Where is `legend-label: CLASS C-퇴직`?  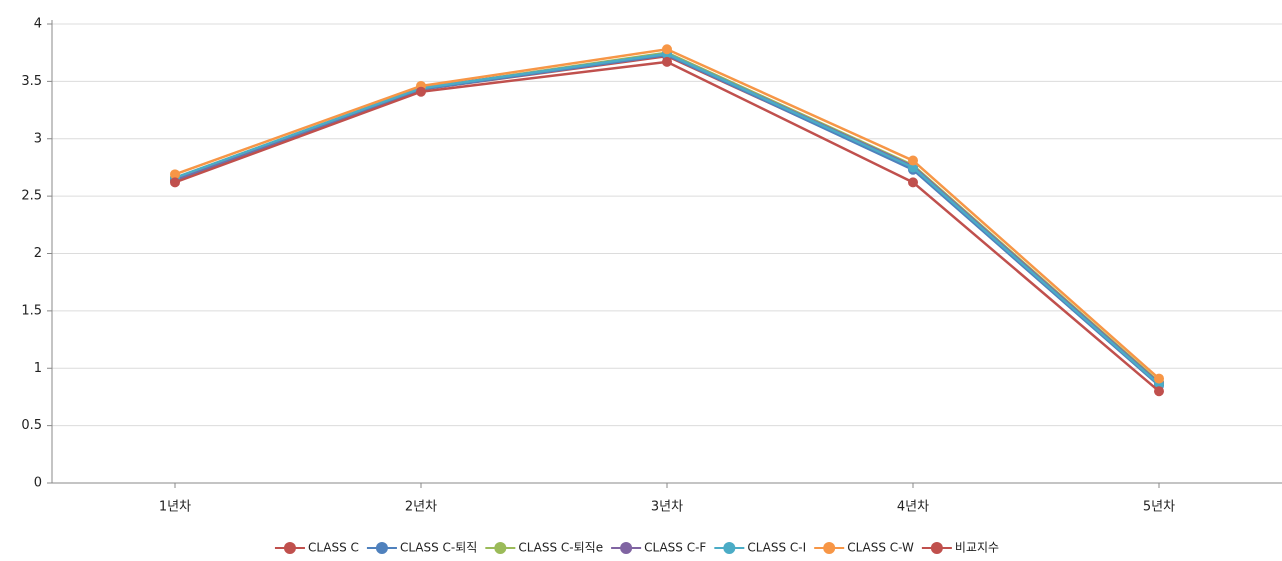 legend-label: CLASS C-퇴직 is located at coordinates (438, 548).